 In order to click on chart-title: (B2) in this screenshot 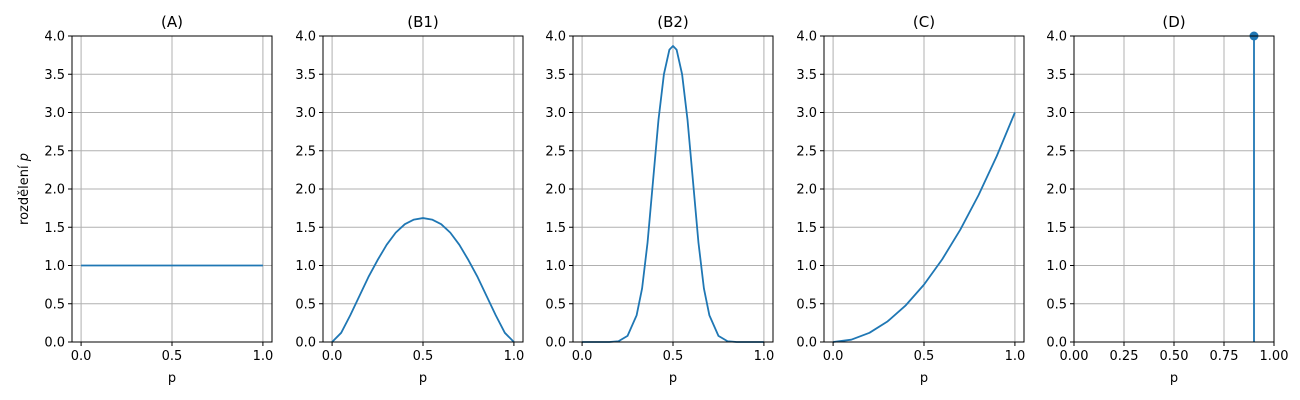, I will do `click(673, 22)`.